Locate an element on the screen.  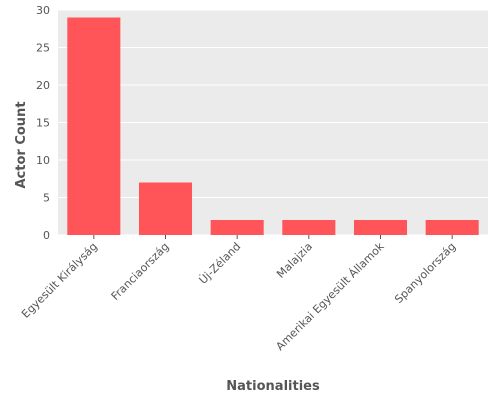
y-tick-label: 20 is located at coordinates (43, 85).